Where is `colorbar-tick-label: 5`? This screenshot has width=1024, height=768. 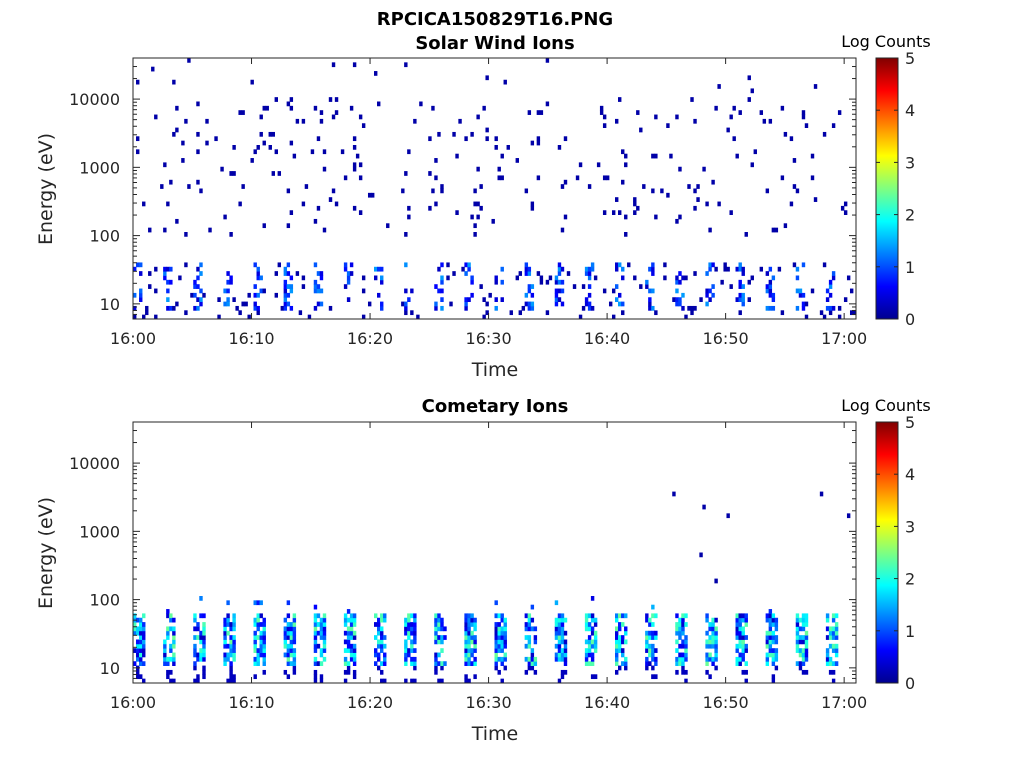 colorbar-tick-label: 5 is located at coordinates (910, 422).